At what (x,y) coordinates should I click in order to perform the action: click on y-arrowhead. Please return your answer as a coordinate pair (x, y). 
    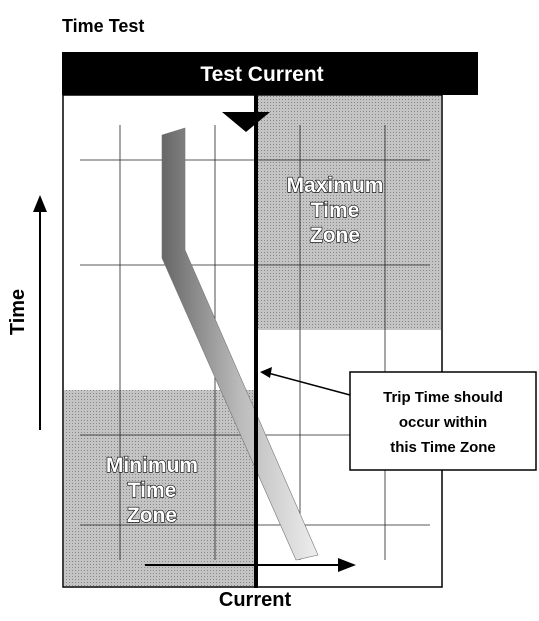
    Looking at the image, I should click on (40, 203).